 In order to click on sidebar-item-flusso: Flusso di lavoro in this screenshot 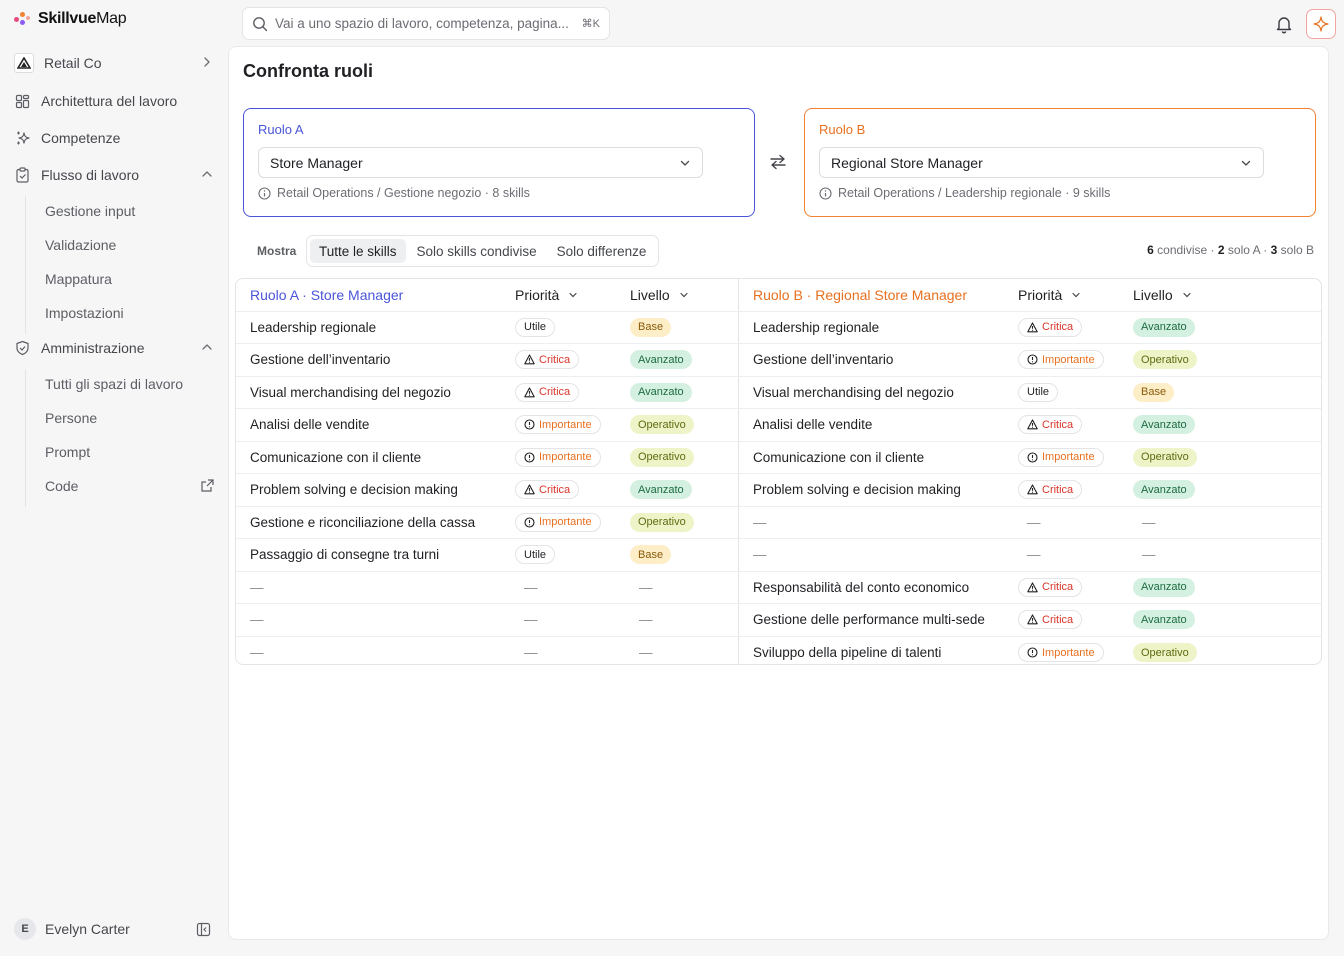, I will do `click(116, 175)`.